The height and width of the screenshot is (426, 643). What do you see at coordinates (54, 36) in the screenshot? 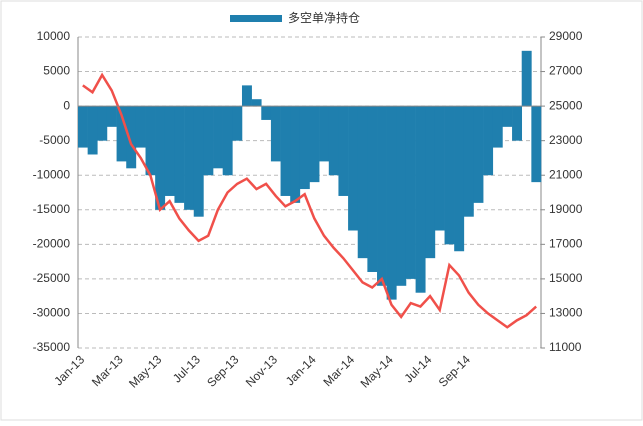
I see `y-tick-label: 10000` at bounding box center [54, 36].